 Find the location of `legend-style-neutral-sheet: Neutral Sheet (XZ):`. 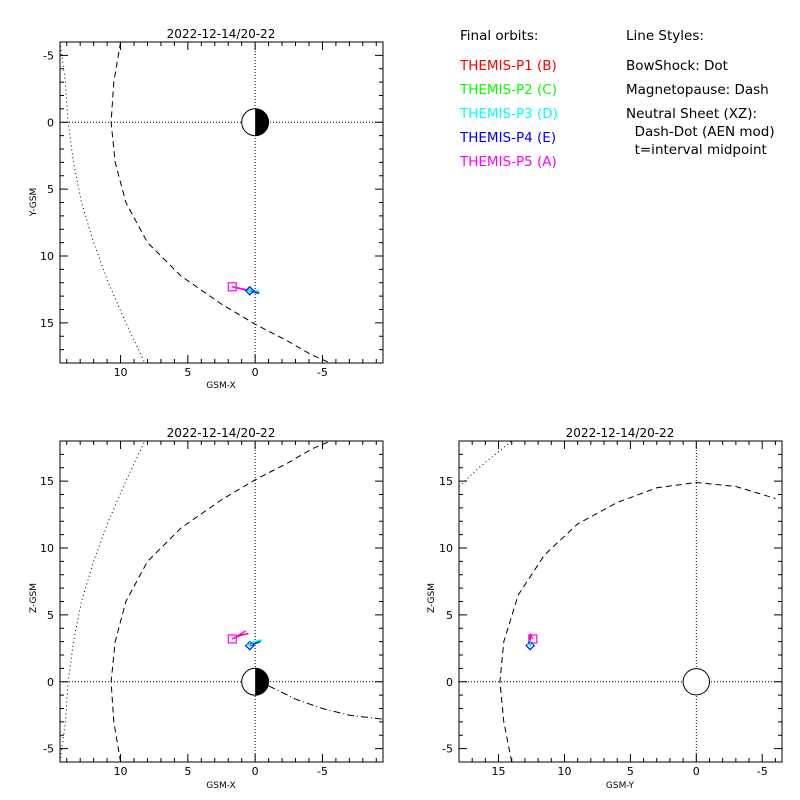

legend-style-neutral-sheet: Neutral Sheet (XZ): is located at coordinates (691, 114).